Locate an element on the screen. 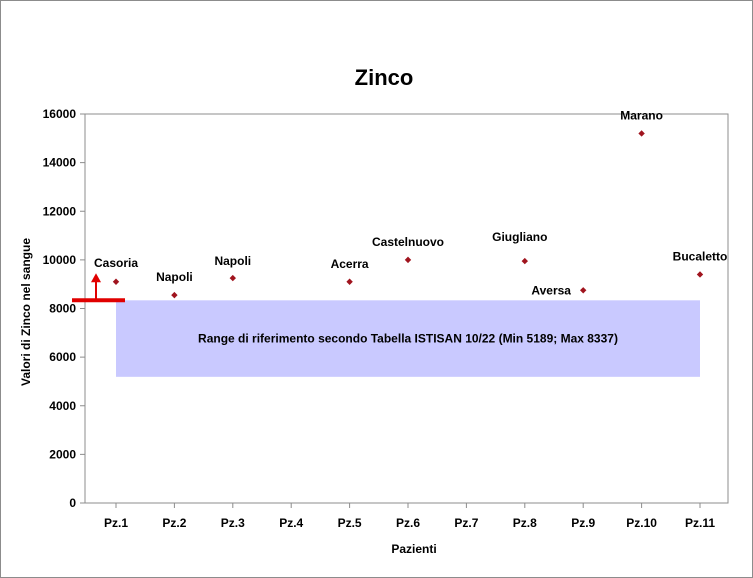 Image resolution: width=753 pixels, height=578 pixels. x-tick-label: Pz.5 is located at coordinates (350, 523).